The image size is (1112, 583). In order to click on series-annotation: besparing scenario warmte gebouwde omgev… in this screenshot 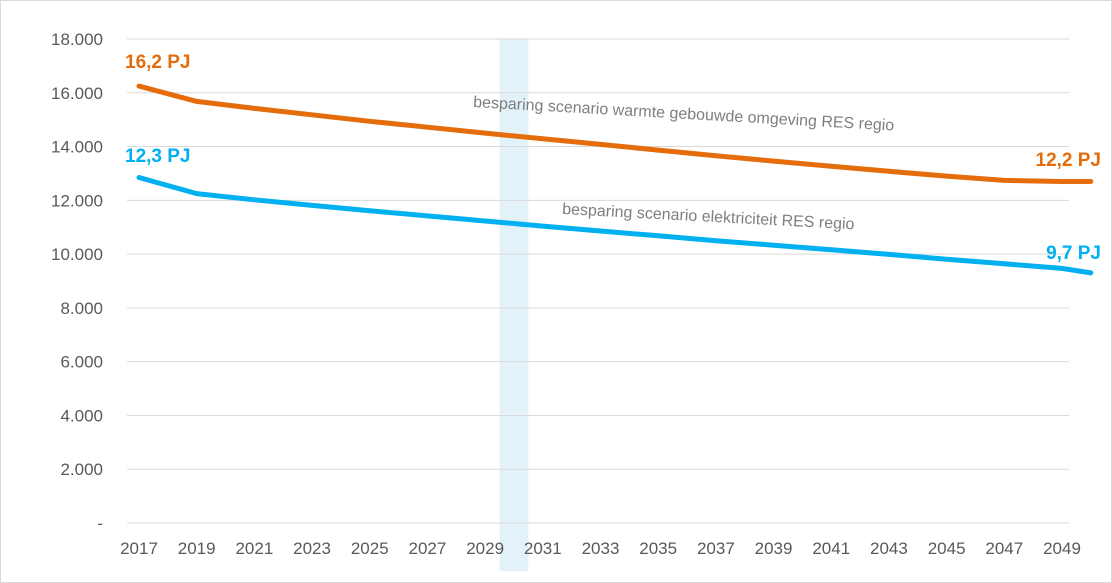, I will do `click(684, 114)`.